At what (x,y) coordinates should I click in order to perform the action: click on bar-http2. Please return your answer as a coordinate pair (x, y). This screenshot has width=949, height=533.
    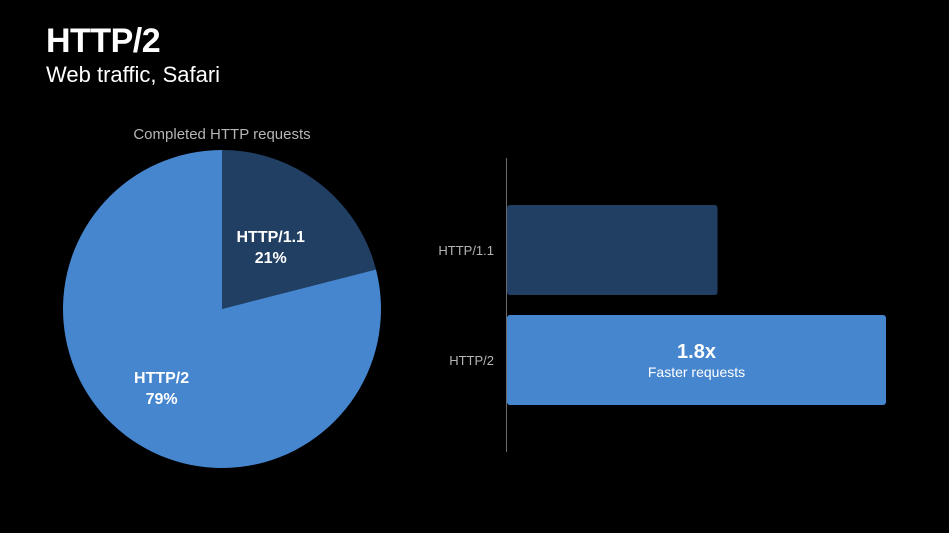
    Looking at the image, I should click on (696, 360).